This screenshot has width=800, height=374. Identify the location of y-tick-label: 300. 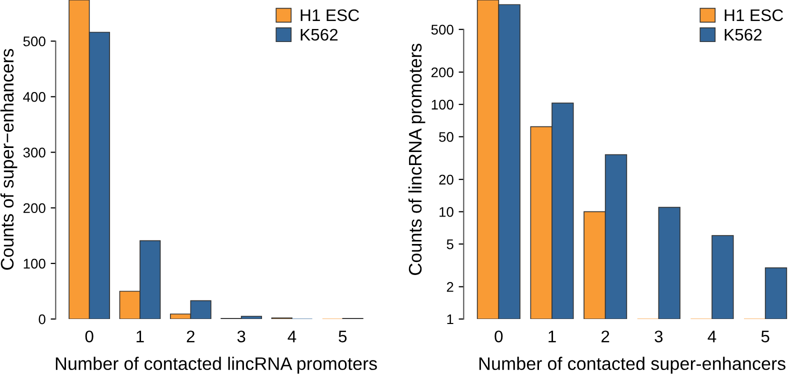
(34, 153).